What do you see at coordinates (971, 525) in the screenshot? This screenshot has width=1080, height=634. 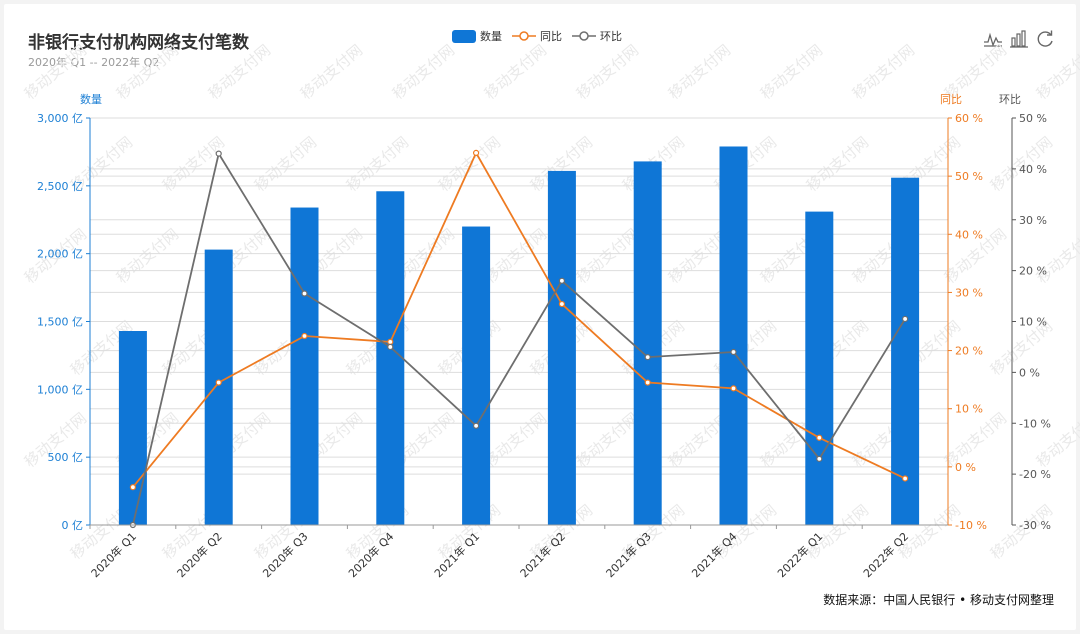 I see `tick-label-right-yoy: -10 %` at bounding box center [971, 525].